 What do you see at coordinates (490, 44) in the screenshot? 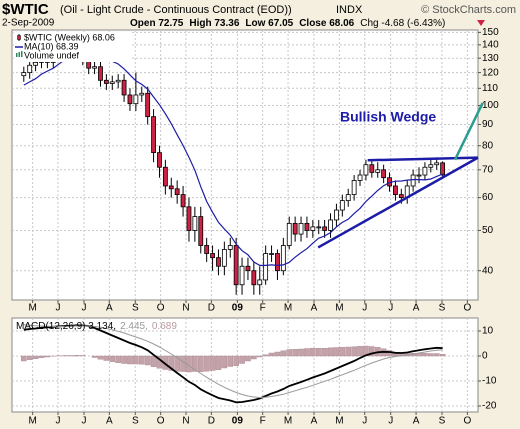
I see `y-tick-label: 140` at bounding box center [490, 44].